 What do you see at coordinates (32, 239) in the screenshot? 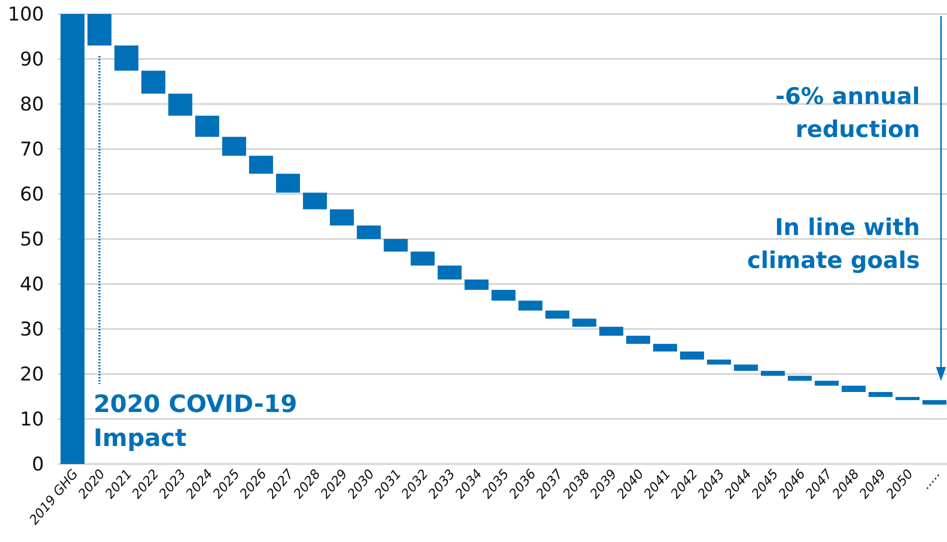
I see `y-tick-label: 50` at bounding box center [32, 239].